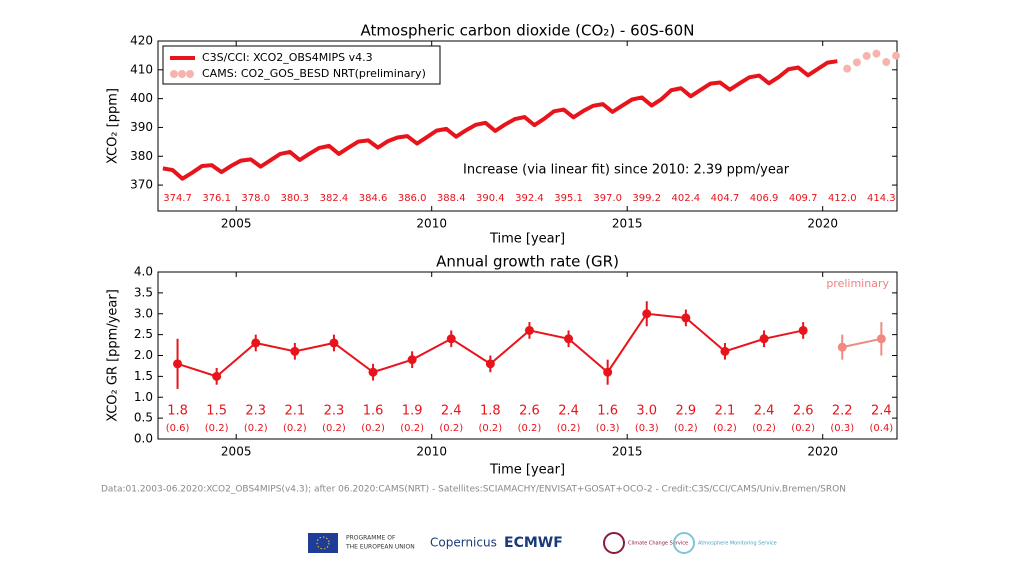 The width and height of the screenshot is (1024, 576). I want to click on annual-mean-label: 414.3, so click(881, 198).